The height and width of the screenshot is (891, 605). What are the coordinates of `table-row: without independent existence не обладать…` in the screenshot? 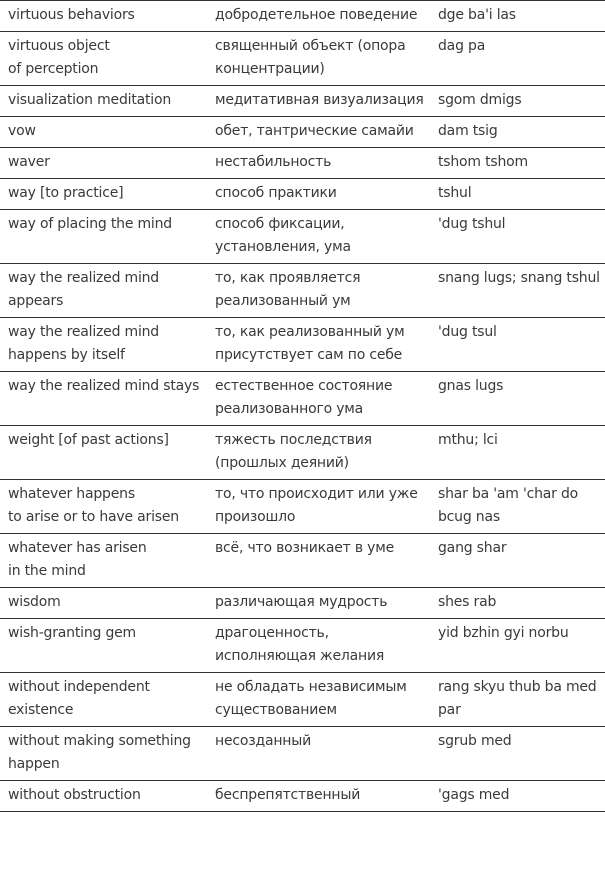 It's located at (302, 699).